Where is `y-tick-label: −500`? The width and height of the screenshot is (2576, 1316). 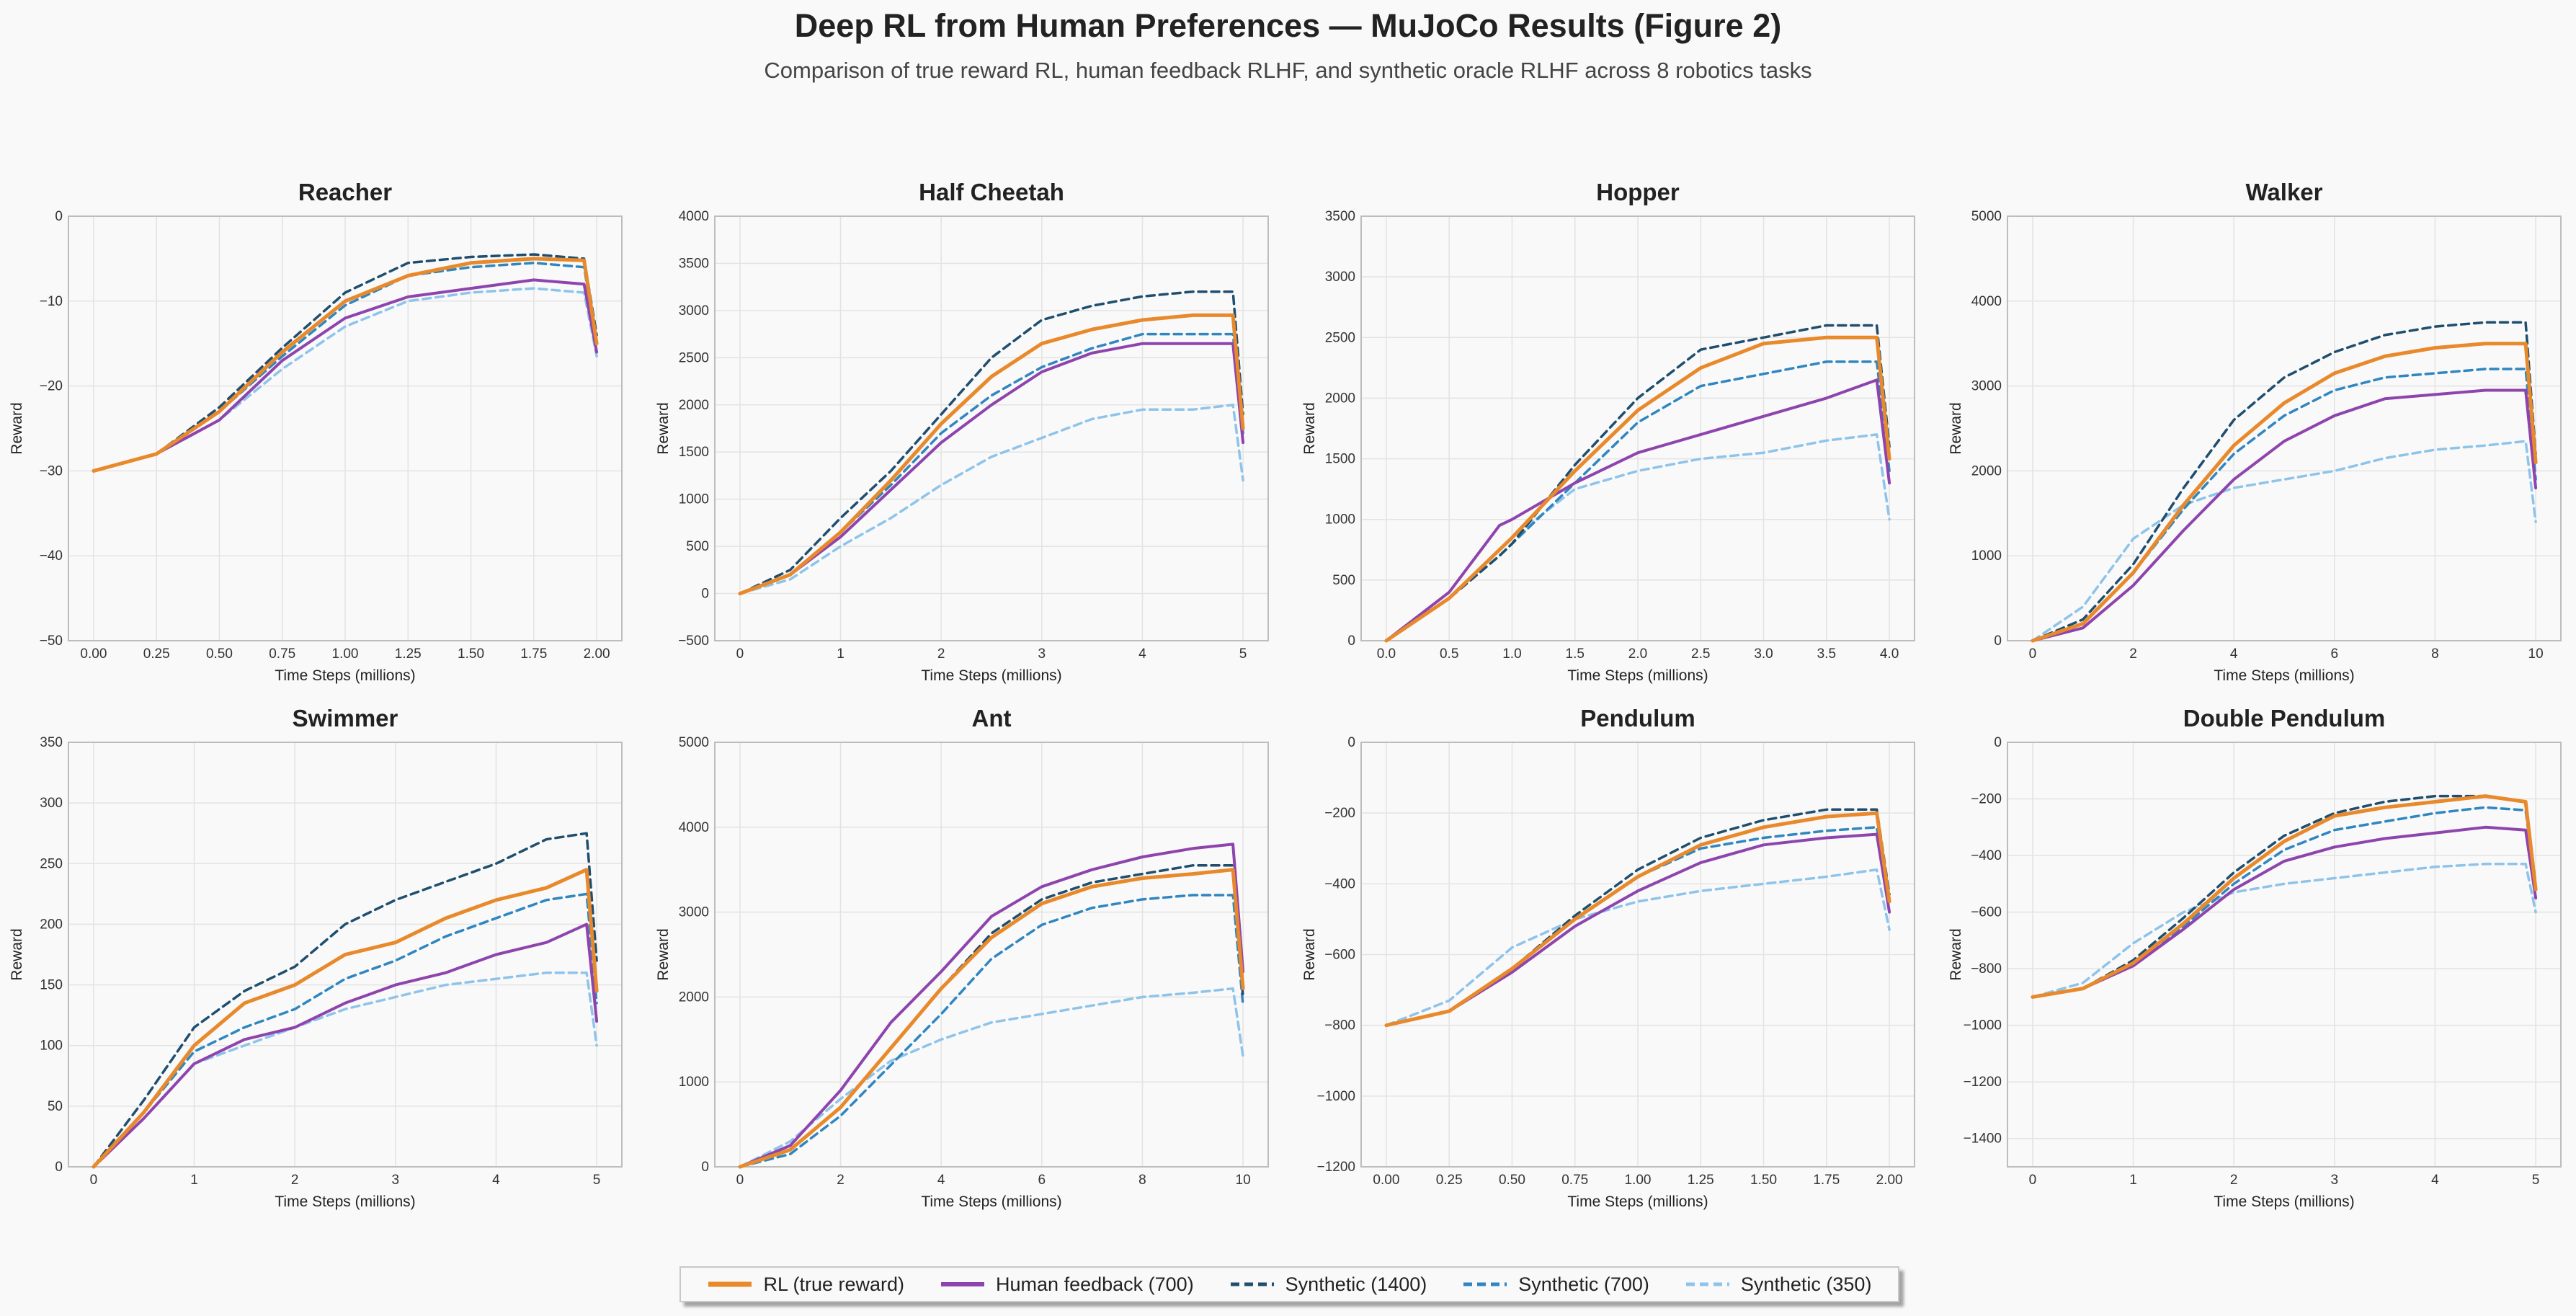
y-tick-label: −500 is located at coordinates (693, 641).